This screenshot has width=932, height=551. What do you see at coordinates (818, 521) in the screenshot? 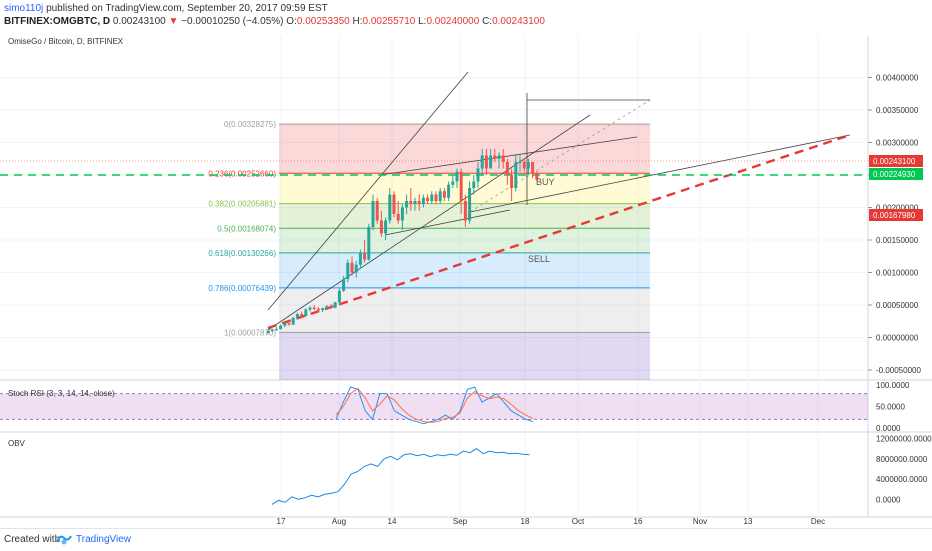
I see `time-tick-label: Dec` at bounding box center [818, 521].